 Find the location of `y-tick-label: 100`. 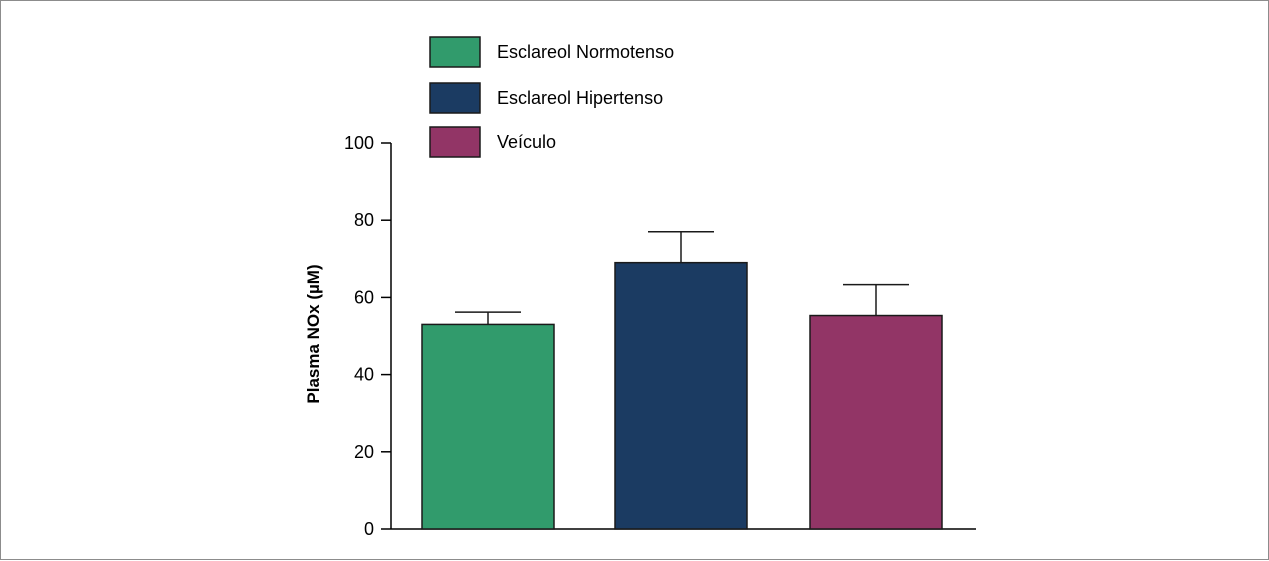

y-tick-label: 100 is located at coordinates (359, 143).